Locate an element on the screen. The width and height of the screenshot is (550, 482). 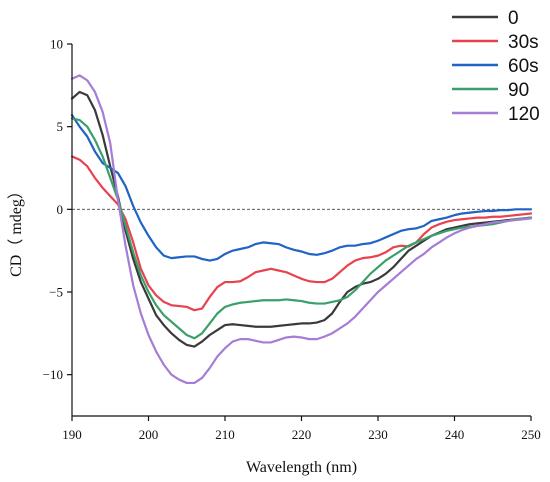
x-tick-label: 210 is located at coordinates (225, 434).